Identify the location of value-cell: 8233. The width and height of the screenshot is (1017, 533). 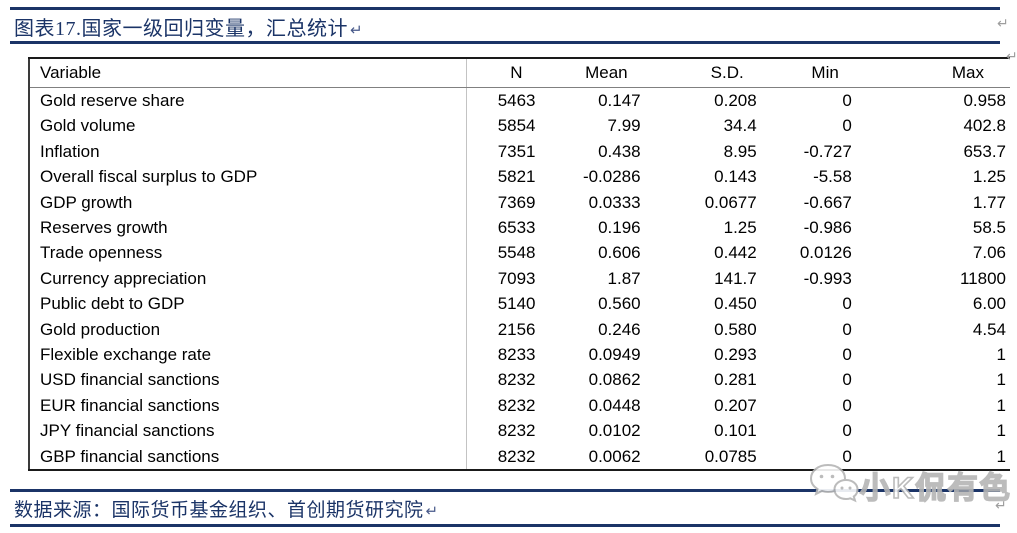
(516, 355).